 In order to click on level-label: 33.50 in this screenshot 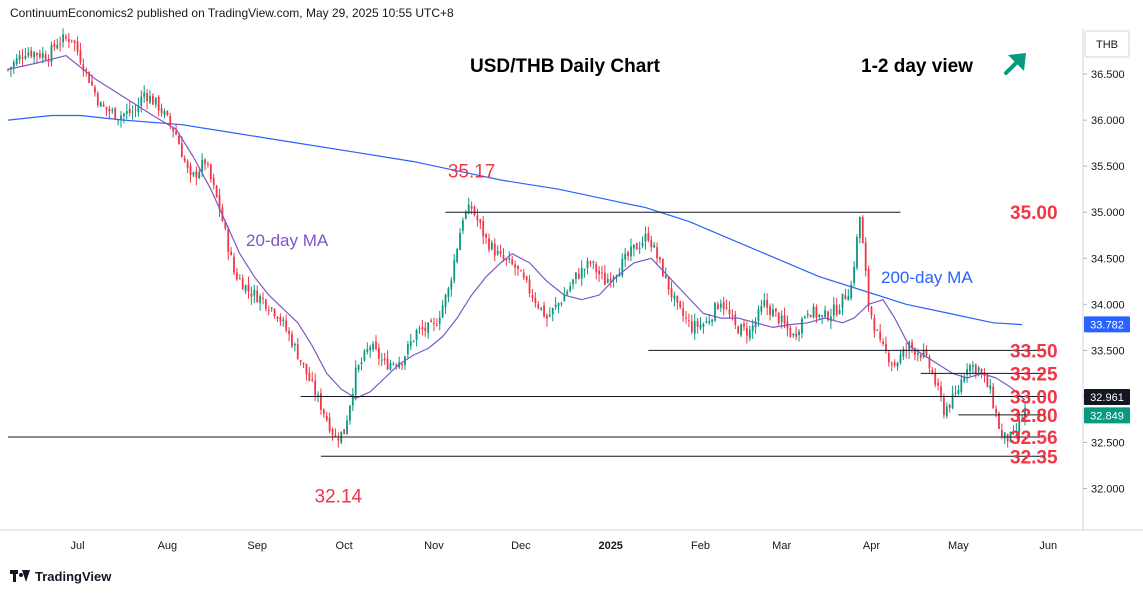, I will do `click(1034, 351)`.